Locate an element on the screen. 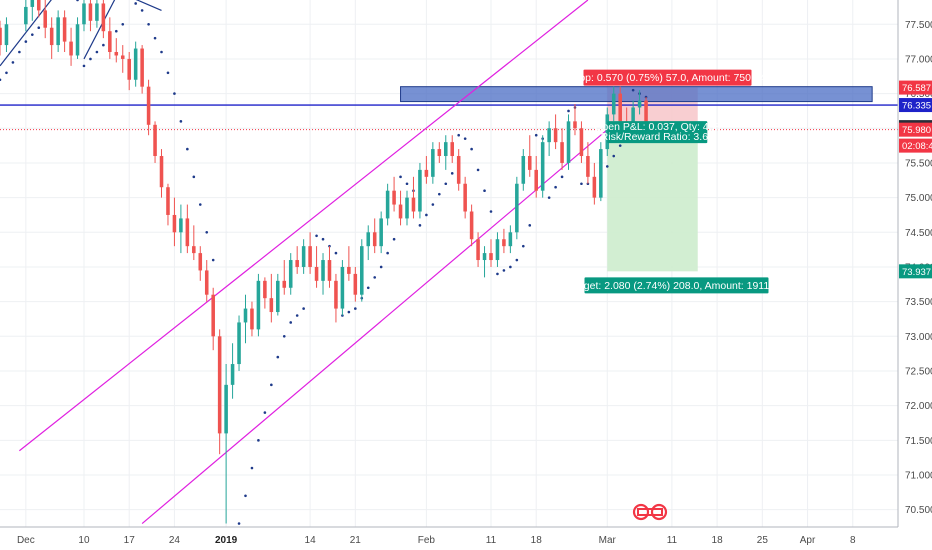 This screenshot has height=550, width=932. x-tick-label: 11 is located at coordinates (491, 540).